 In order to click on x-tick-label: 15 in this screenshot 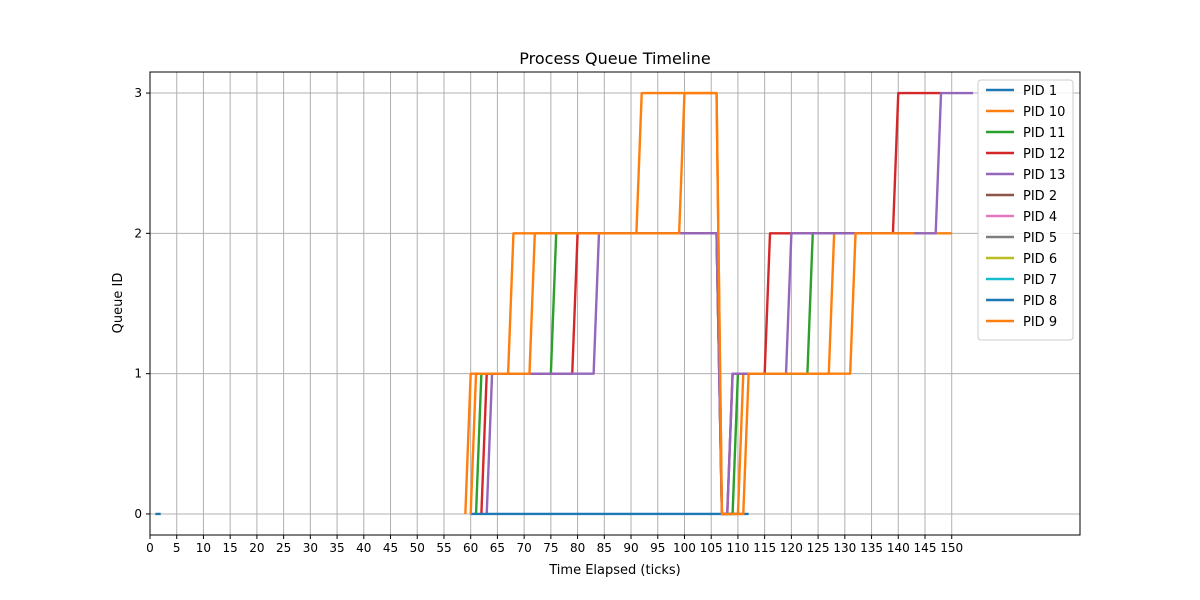, I will do `click(230, 548)`.